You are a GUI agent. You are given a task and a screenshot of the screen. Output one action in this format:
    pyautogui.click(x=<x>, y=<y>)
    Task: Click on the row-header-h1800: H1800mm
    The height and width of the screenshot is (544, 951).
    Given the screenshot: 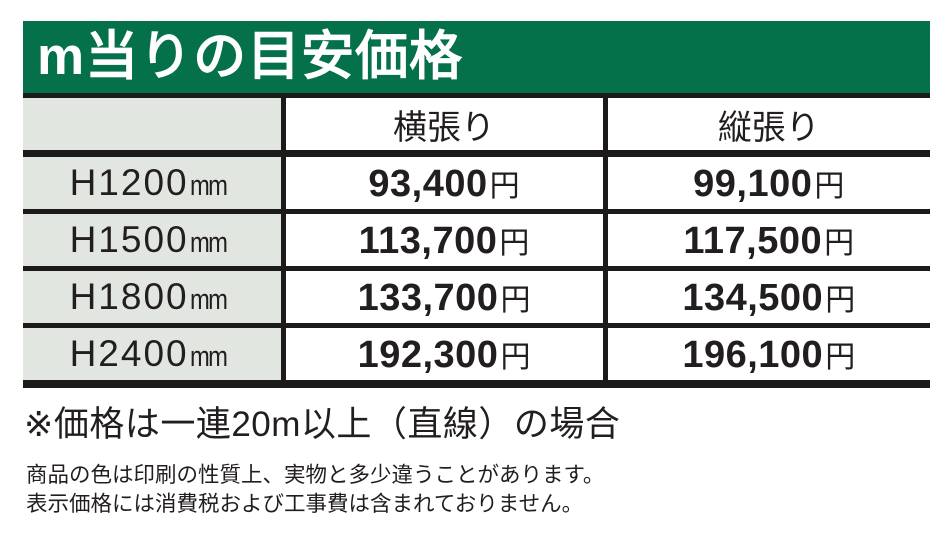 What is the action you would take?
    pyautogui.click(x=154, y=298)
    